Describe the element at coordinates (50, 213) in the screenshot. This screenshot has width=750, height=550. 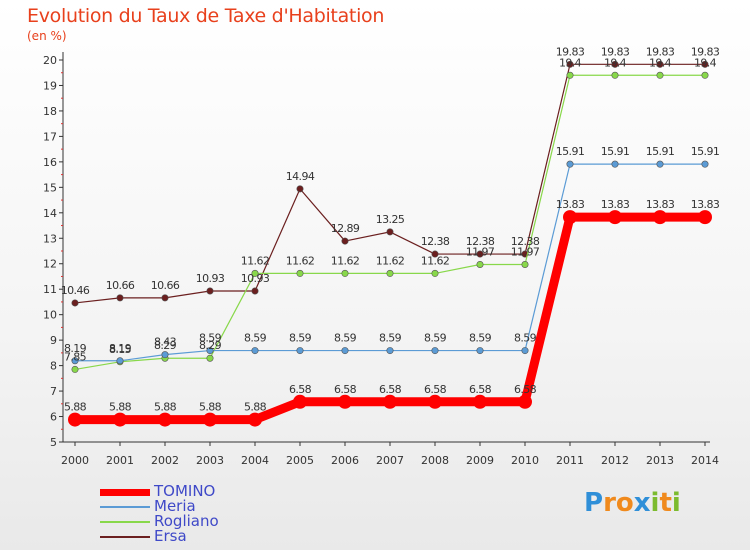
I see `y-tick-label: 14` at that location.